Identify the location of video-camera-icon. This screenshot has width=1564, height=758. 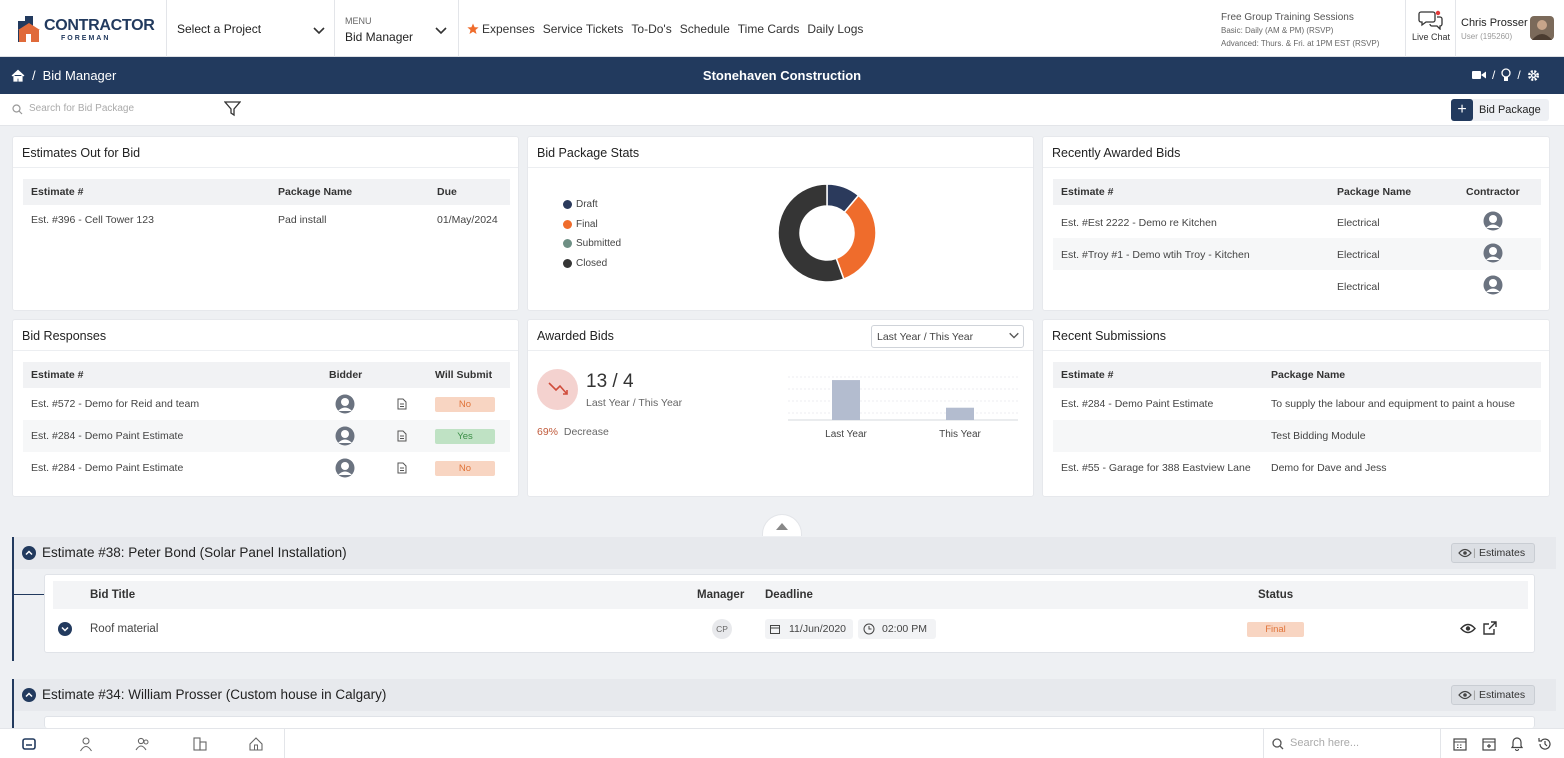
(1479, 75).